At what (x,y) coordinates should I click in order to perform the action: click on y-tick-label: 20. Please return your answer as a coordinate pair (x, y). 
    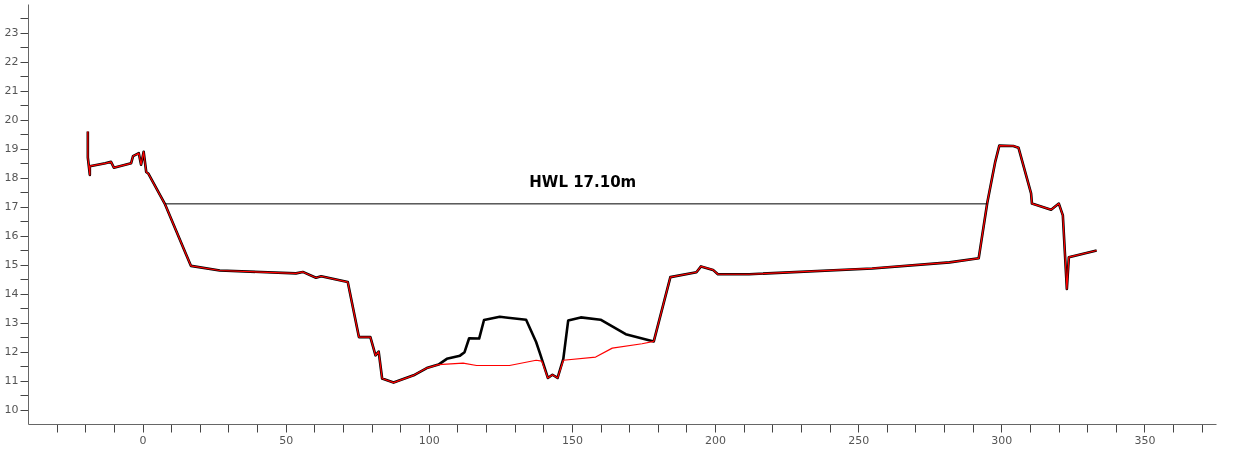
    Looking at the image, I should click on (11, 120).